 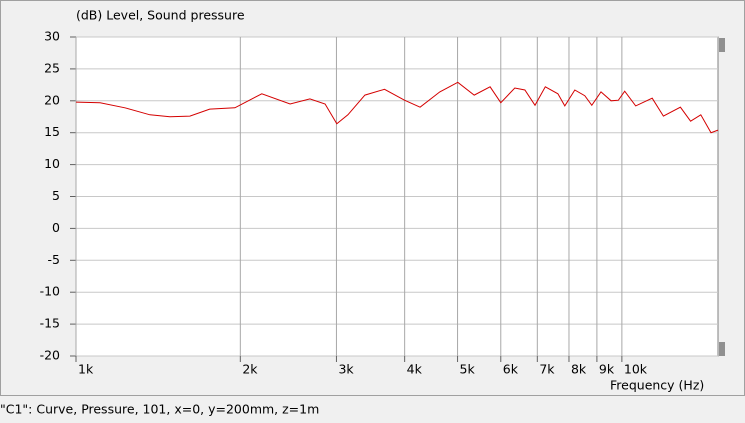 What do you see at coordinates (415, 369) in the screenshot?
I see `x-tick-label: 4k` at bounding box center [415, 369].